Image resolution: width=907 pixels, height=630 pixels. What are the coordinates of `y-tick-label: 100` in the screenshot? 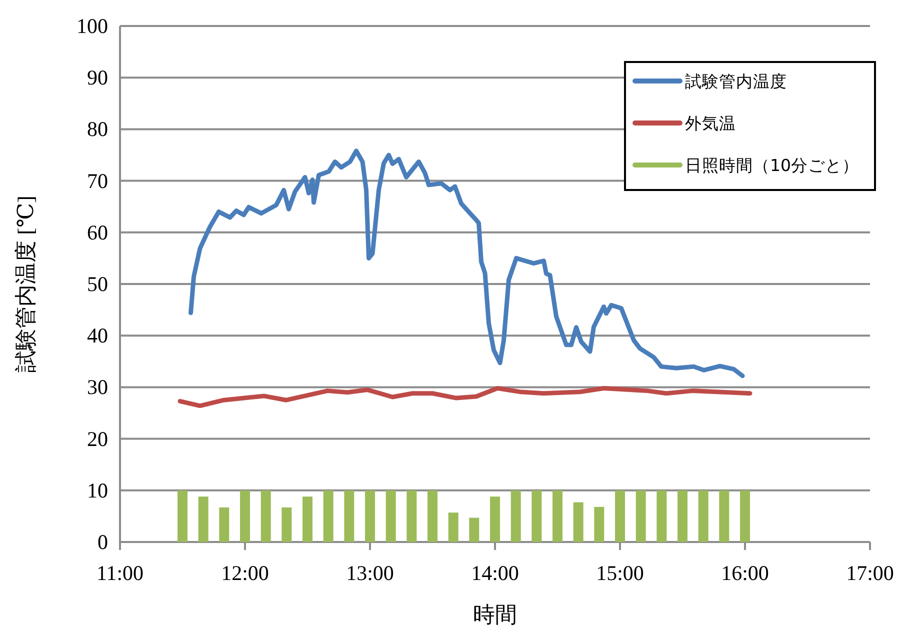 It's located at (92, 26).